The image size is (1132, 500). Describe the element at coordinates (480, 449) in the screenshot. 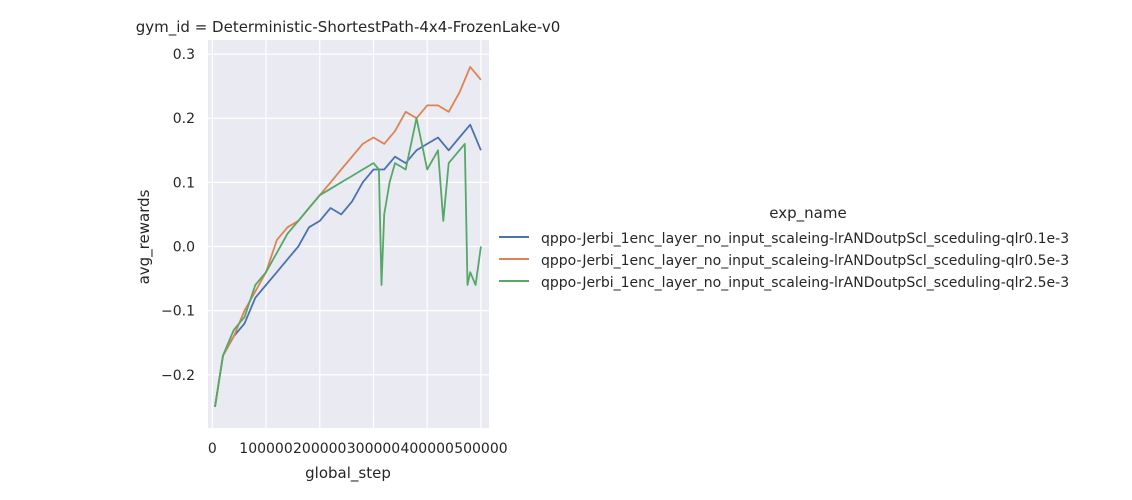

I see `x-tick-label: 500000` at that location.